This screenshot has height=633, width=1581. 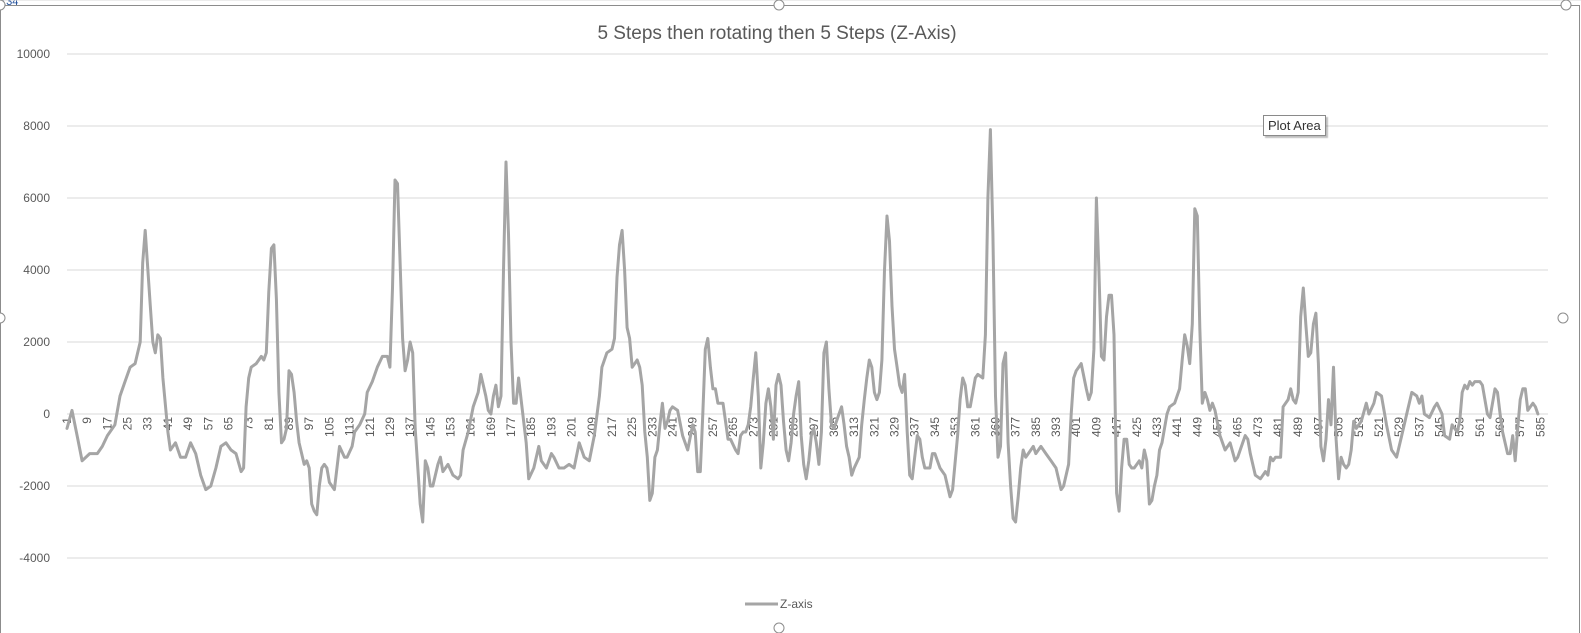 What do you see at coordinates (1056, 427) in the screenshot?
I see `x-tick-label: 393` at bounding box center [1056, 427].